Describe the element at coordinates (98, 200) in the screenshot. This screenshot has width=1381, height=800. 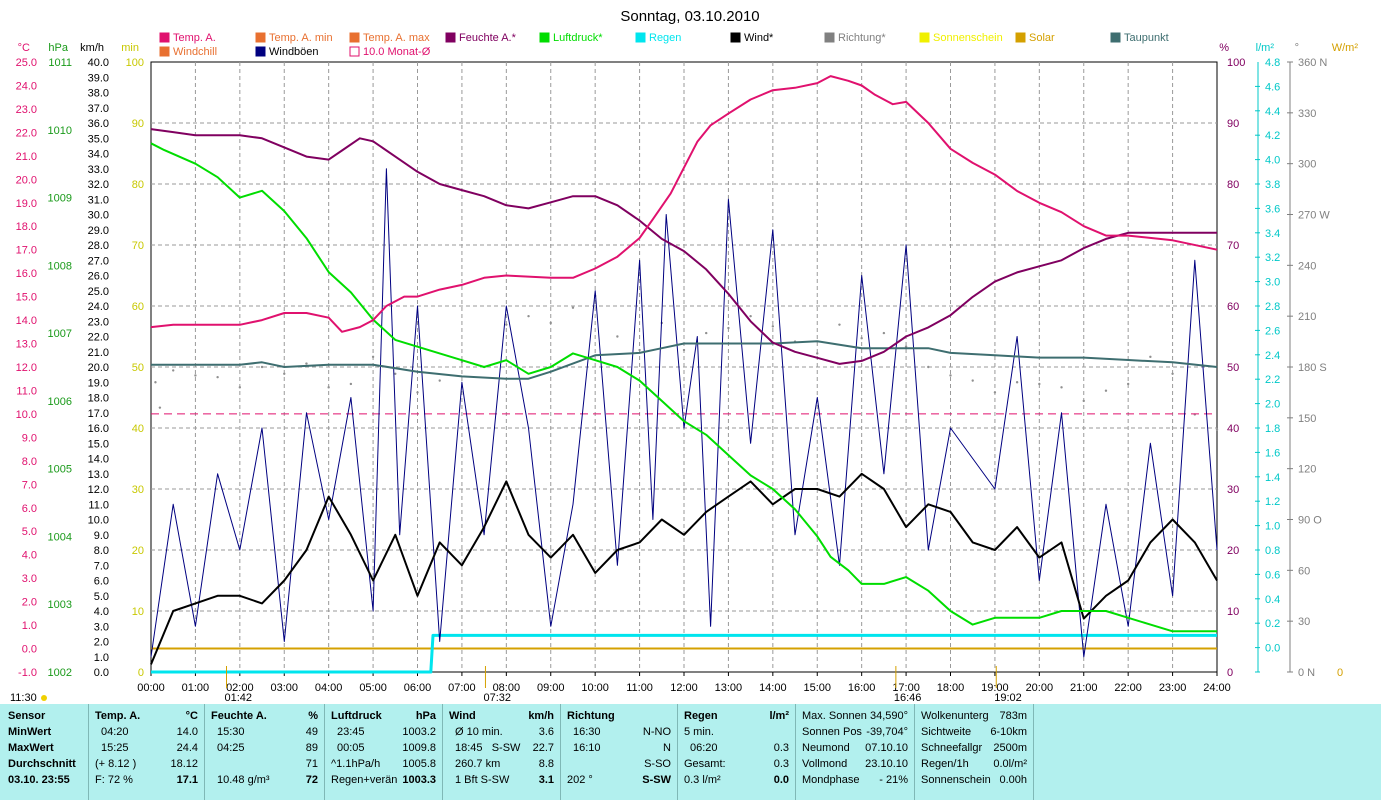
I see `wind-axis-tick: 31.0` at that location.